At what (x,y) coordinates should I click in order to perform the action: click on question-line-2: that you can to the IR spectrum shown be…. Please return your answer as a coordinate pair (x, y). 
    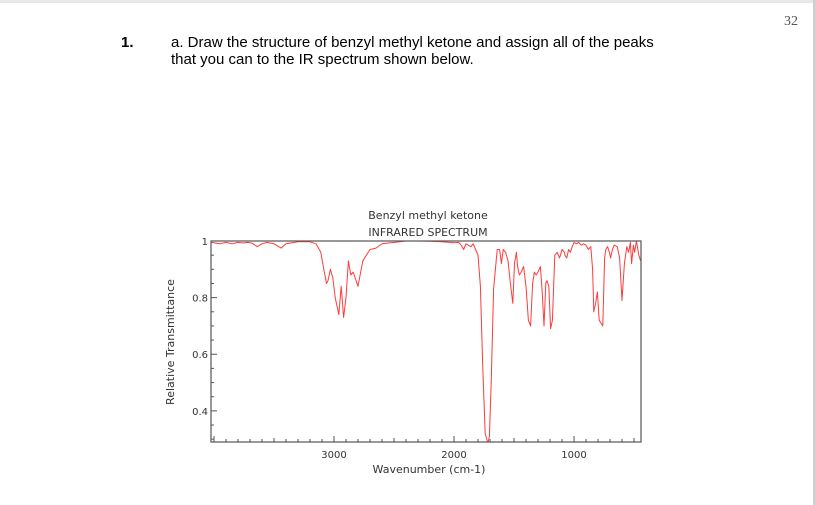
    Looking at the image, I should click on (322, 59).